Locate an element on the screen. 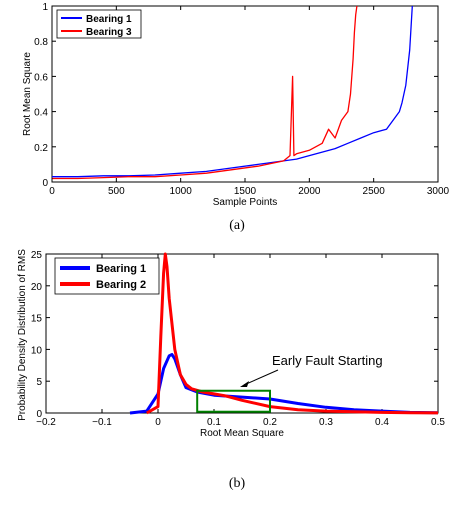  chart-a-legend-box is located at coordinates (99, 24).